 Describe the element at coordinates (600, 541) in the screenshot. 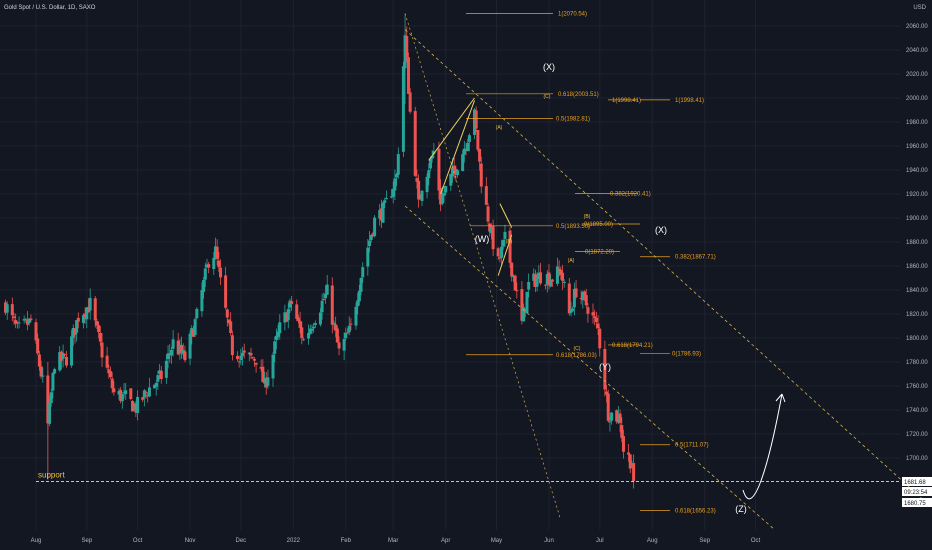

I see `x-tick-label: Jul` at that location.